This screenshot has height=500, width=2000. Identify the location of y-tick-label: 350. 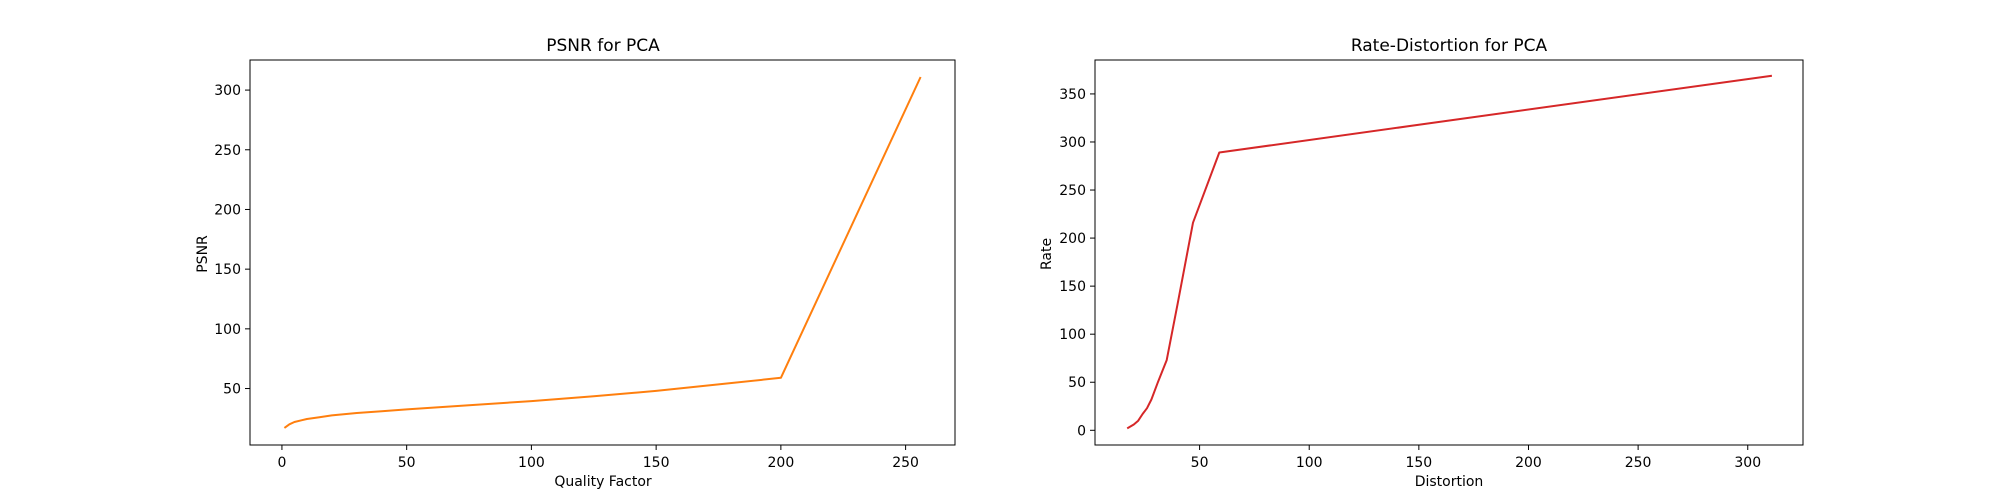
(1072, 95).